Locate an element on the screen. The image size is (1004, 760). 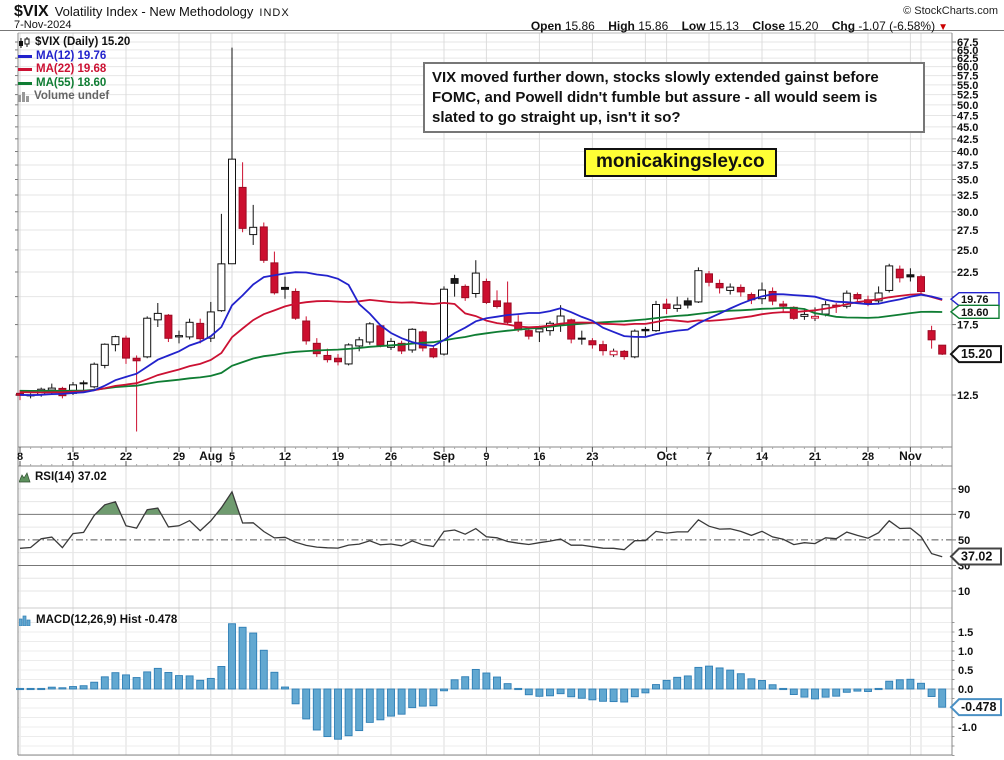
price-axis-label: 60.0 is located at coordinates (967, 68).